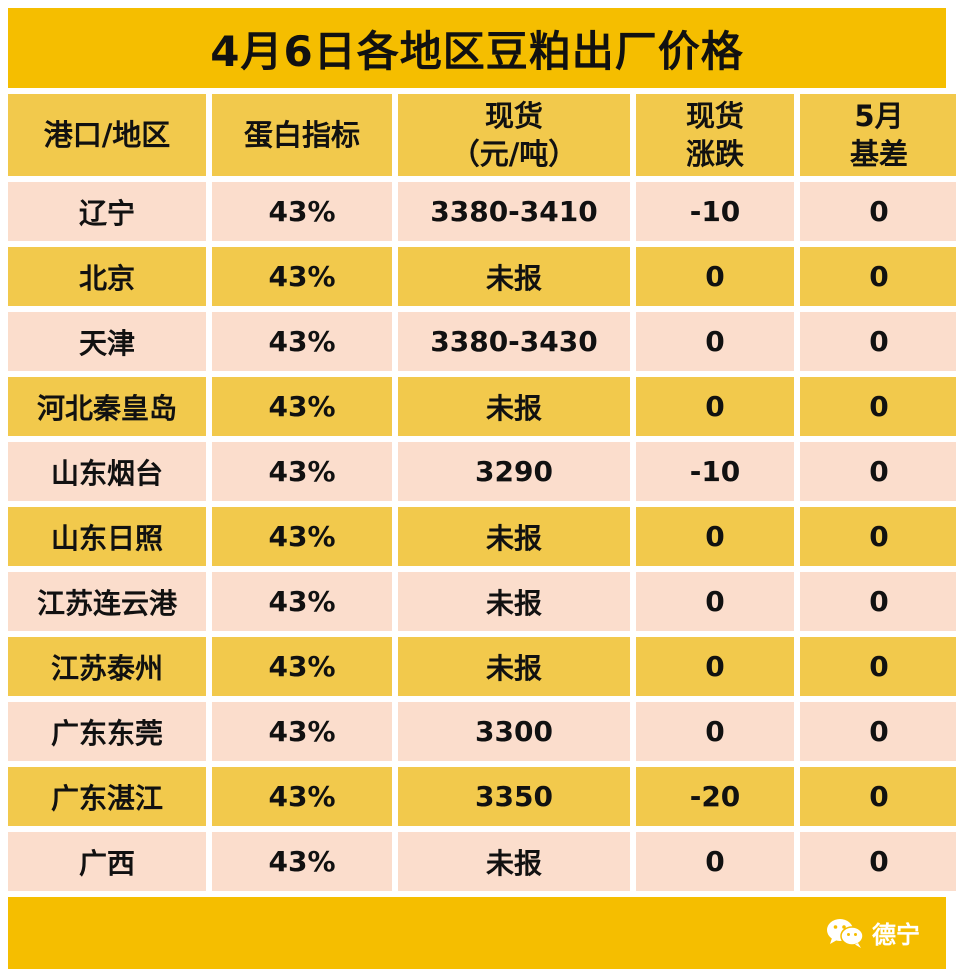  I want to click on brand-watermark: 德宁, so click(873, 932).